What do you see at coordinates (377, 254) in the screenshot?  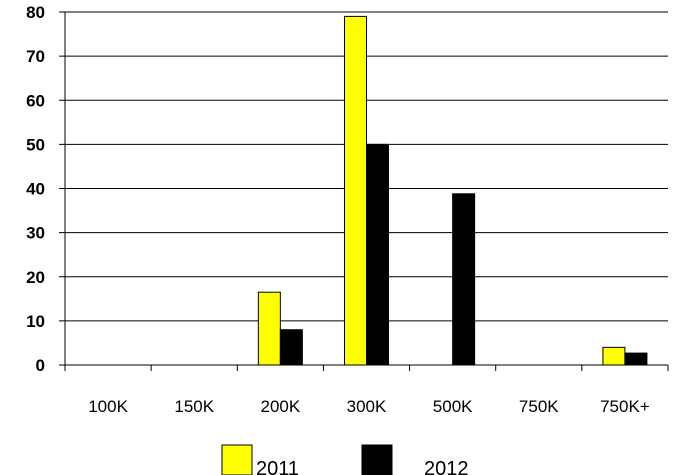 I see `bar-2012-300K` at bounding box center [377, 254].